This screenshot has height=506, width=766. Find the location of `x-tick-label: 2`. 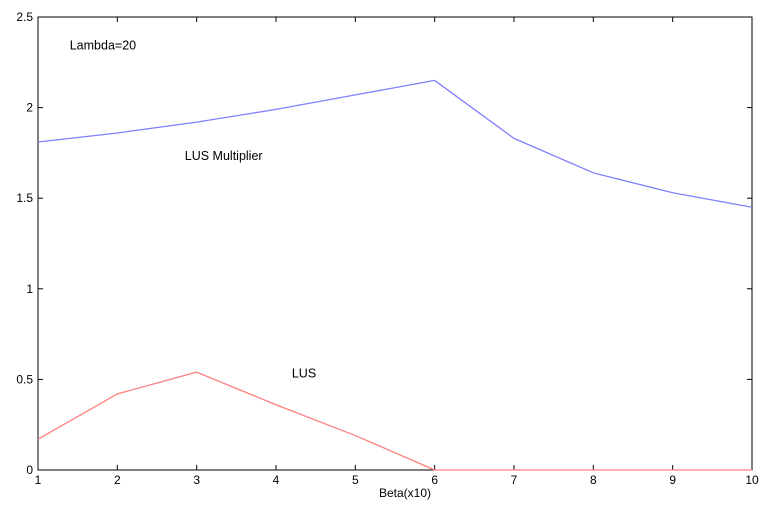

x-tick-label: 2 is located at coordinates (117, 480).